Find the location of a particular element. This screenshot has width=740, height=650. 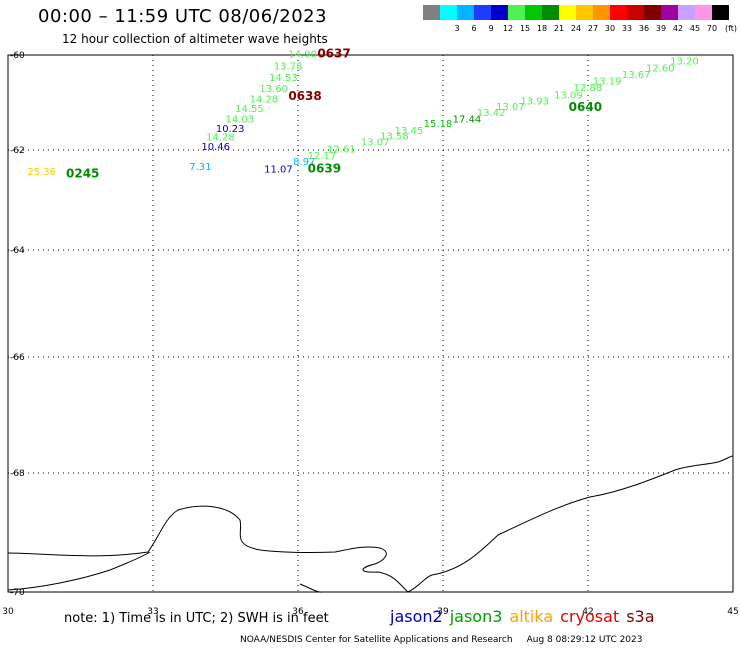

legend-jason3: jason3 is located at coordinates (476, 616).